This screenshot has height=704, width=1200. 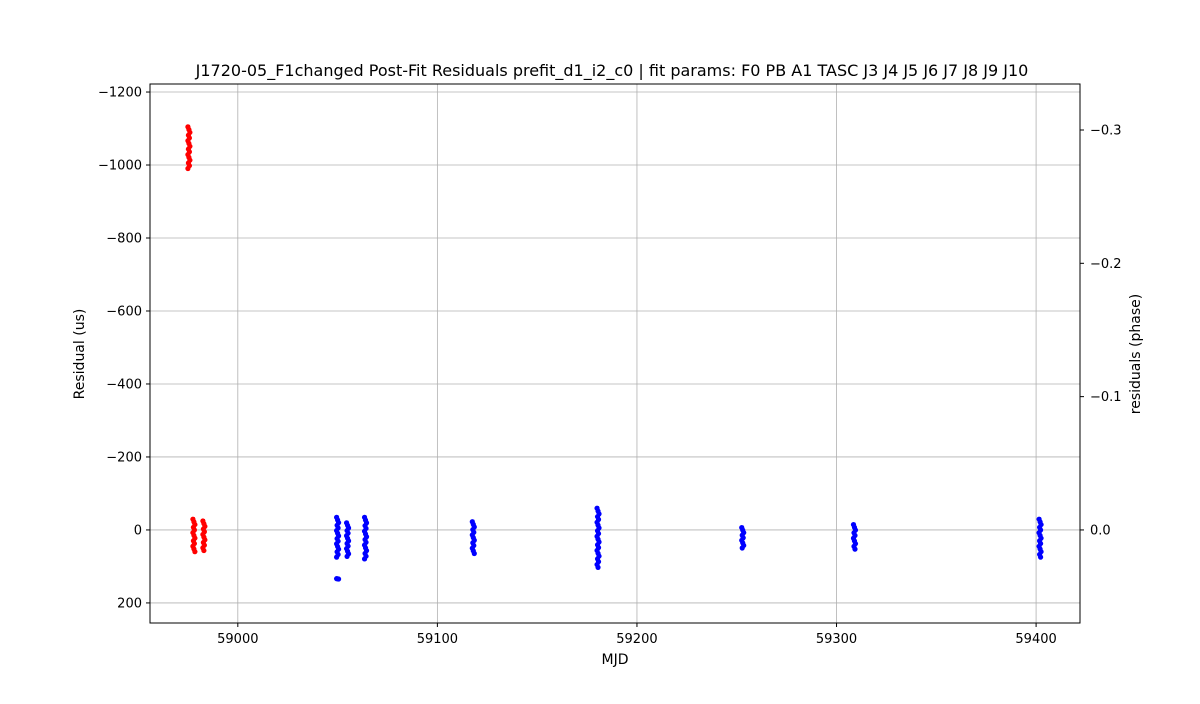 I want to click on y-tick-label: −800, so click(x=124, y=239).